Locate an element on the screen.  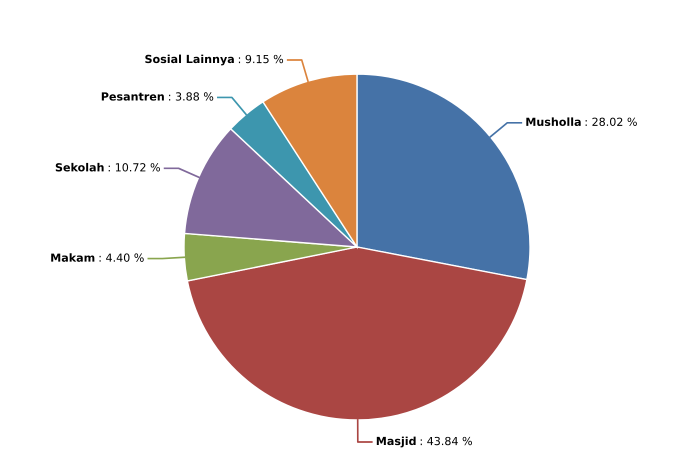
slice-label: Sekolah is located at coordinates (80, 167).